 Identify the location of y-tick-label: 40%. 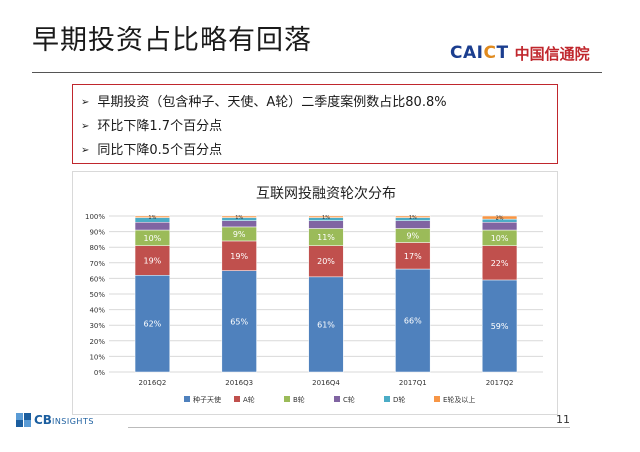
(97, 311).